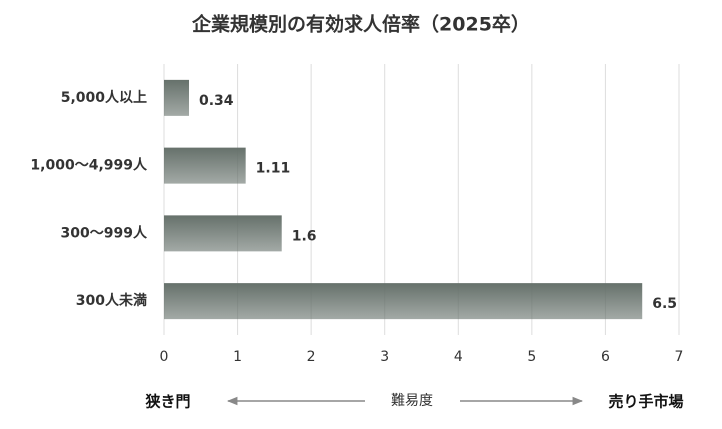 Image resolution: width=722 pixels, height=429 pixels. Describe the element at coordinates (531, 357) in the screenshot. I see `x-tick-label: 5` at that location.